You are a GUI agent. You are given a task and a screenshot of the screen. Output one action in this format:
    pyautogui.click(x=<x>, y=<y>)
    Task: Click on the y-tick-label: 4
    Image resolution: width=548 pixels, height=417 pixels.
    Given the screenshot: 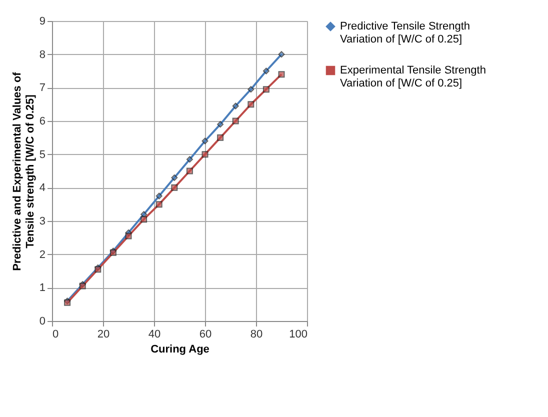 What is the action you would take?
    pyautogui.click(x=42, y=188)
    